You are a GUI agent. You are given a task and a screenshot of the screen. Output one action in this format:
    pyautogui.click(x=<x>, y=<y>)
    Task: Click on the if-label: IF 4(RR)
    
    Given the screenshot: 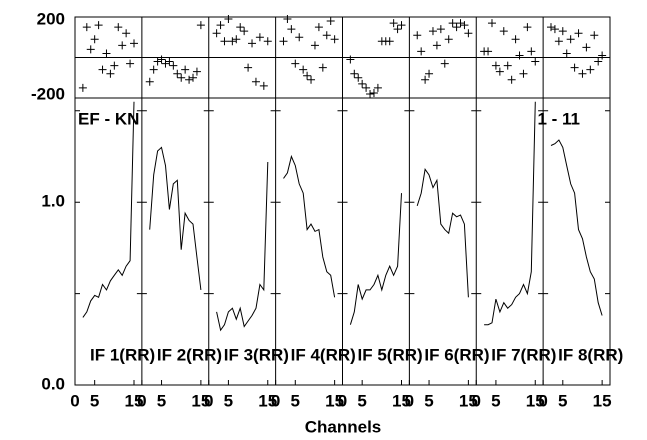 What is the action you would take?
    pyautogui.click(x=323, y=354)
    